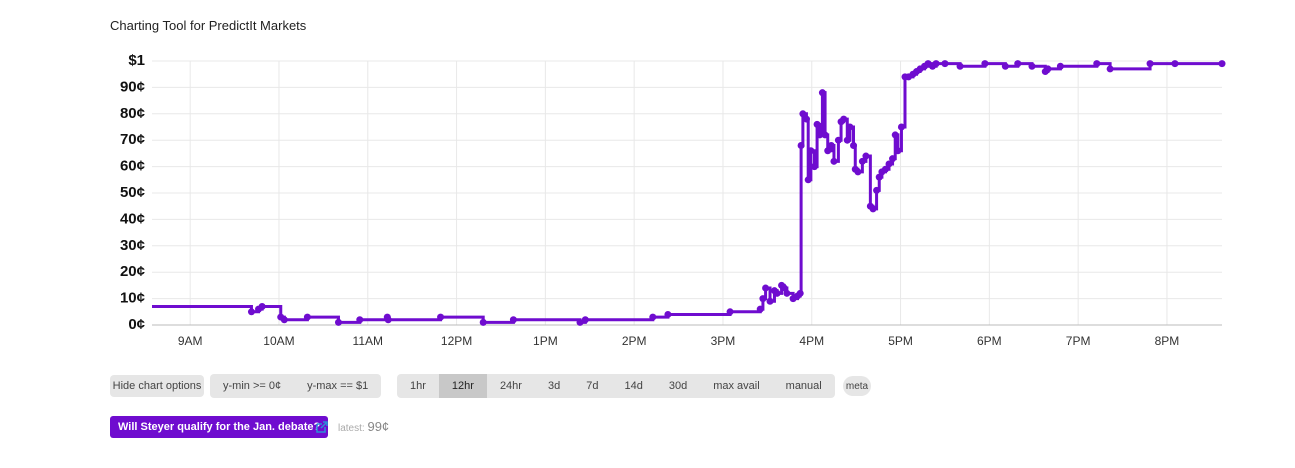 Image resolution: width=1295 pixels, height=468 pixels. What do you see at coordinates (132, 139) in the screenshot?
I see `y-tick-label: 70¢` at bounding box center [132, 139].